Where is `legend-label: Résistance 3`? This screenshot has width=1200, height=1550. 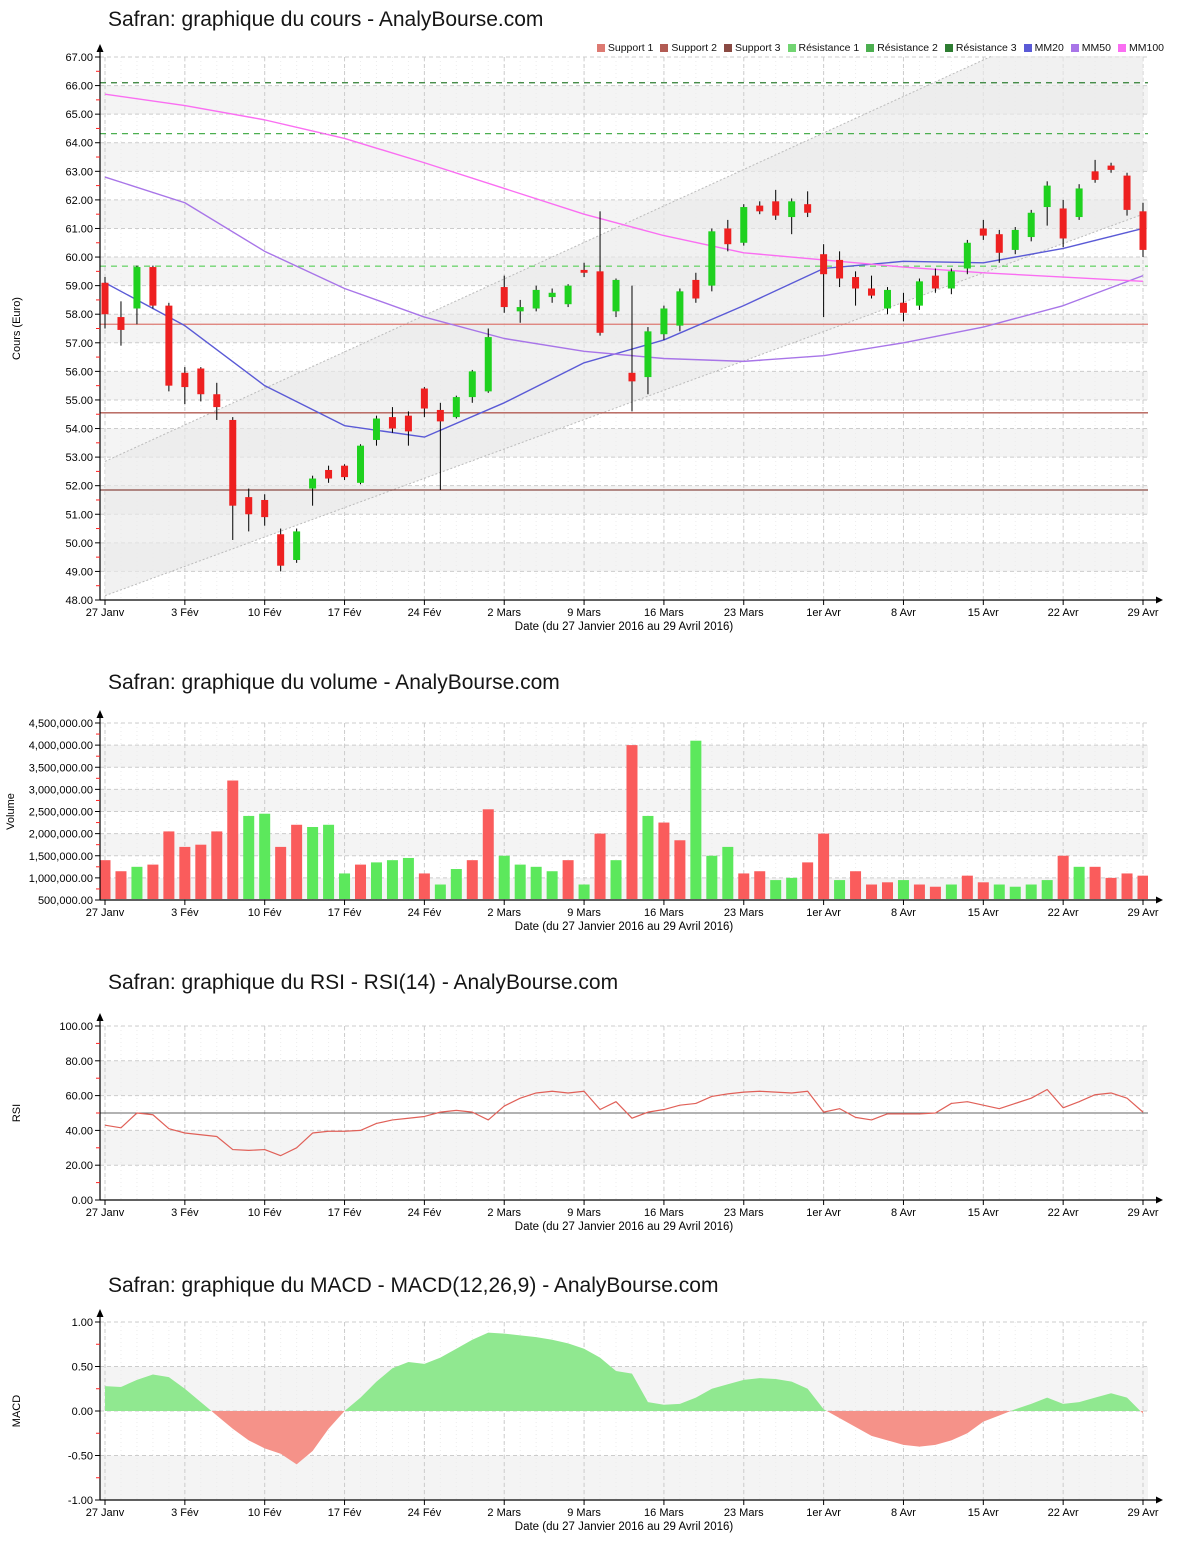 legend-label: Résistance 3 is located at coordinates (986, 48).